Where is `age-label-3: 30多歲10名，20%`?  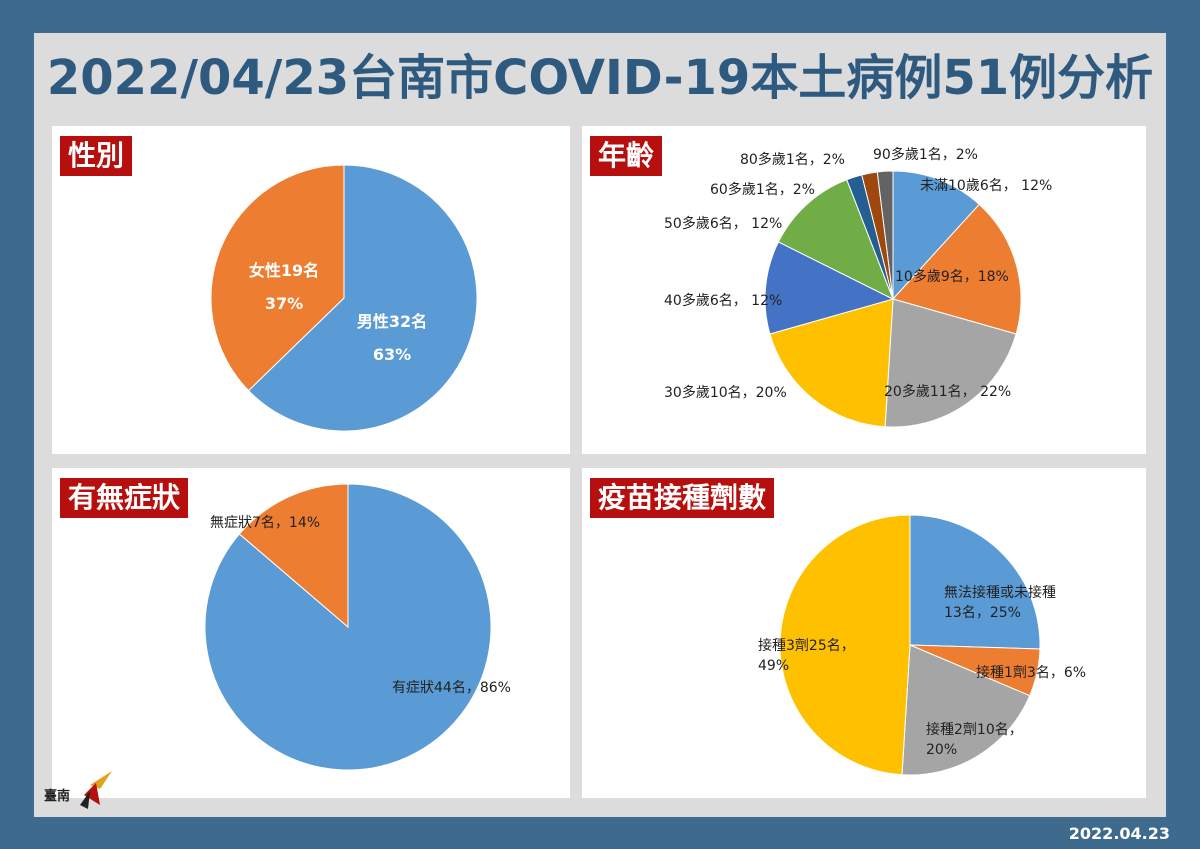 age-label-3: 30多歲10名，20% is located at coordinates (725, 392).